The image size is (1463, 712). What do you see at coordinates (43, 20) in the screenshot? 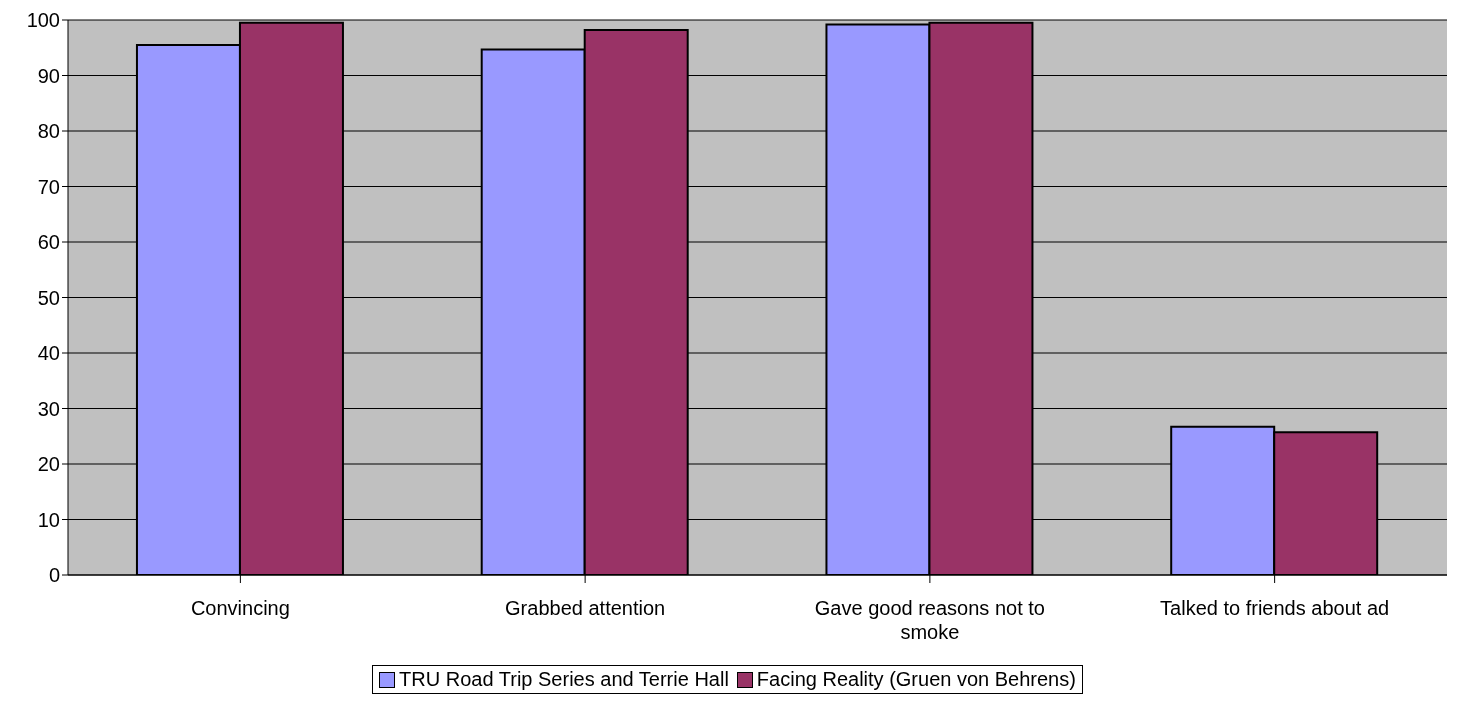
I see `y-tick-label: 100` at bounding box center [43, 20].